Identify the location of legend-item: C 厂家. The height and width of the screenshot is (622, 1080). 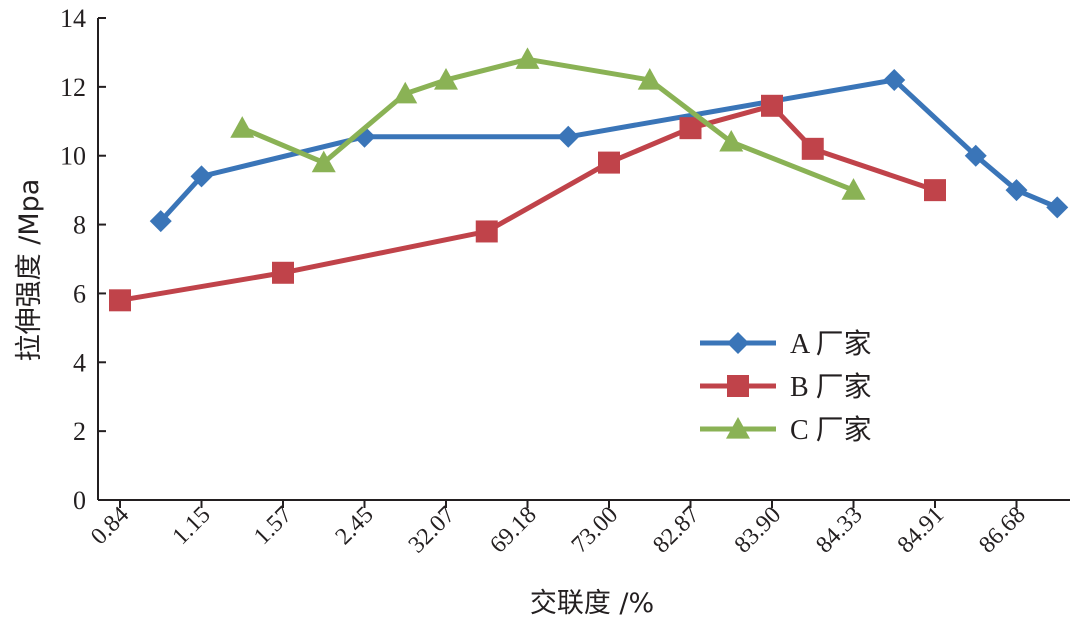
(786, 430).